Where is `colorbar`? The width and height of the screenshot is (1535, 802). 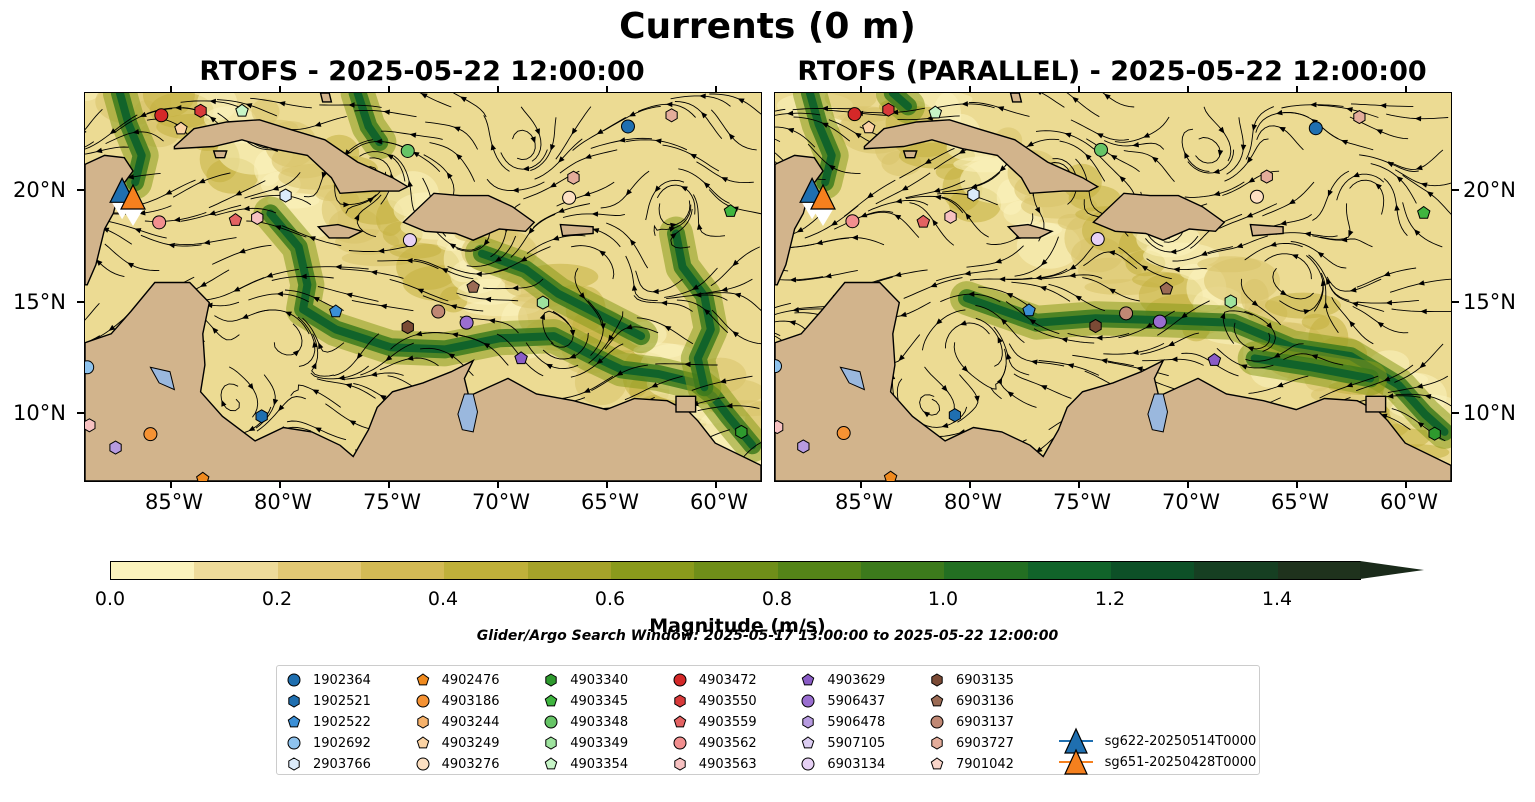
colorbar is located at coordinates (735, 570).